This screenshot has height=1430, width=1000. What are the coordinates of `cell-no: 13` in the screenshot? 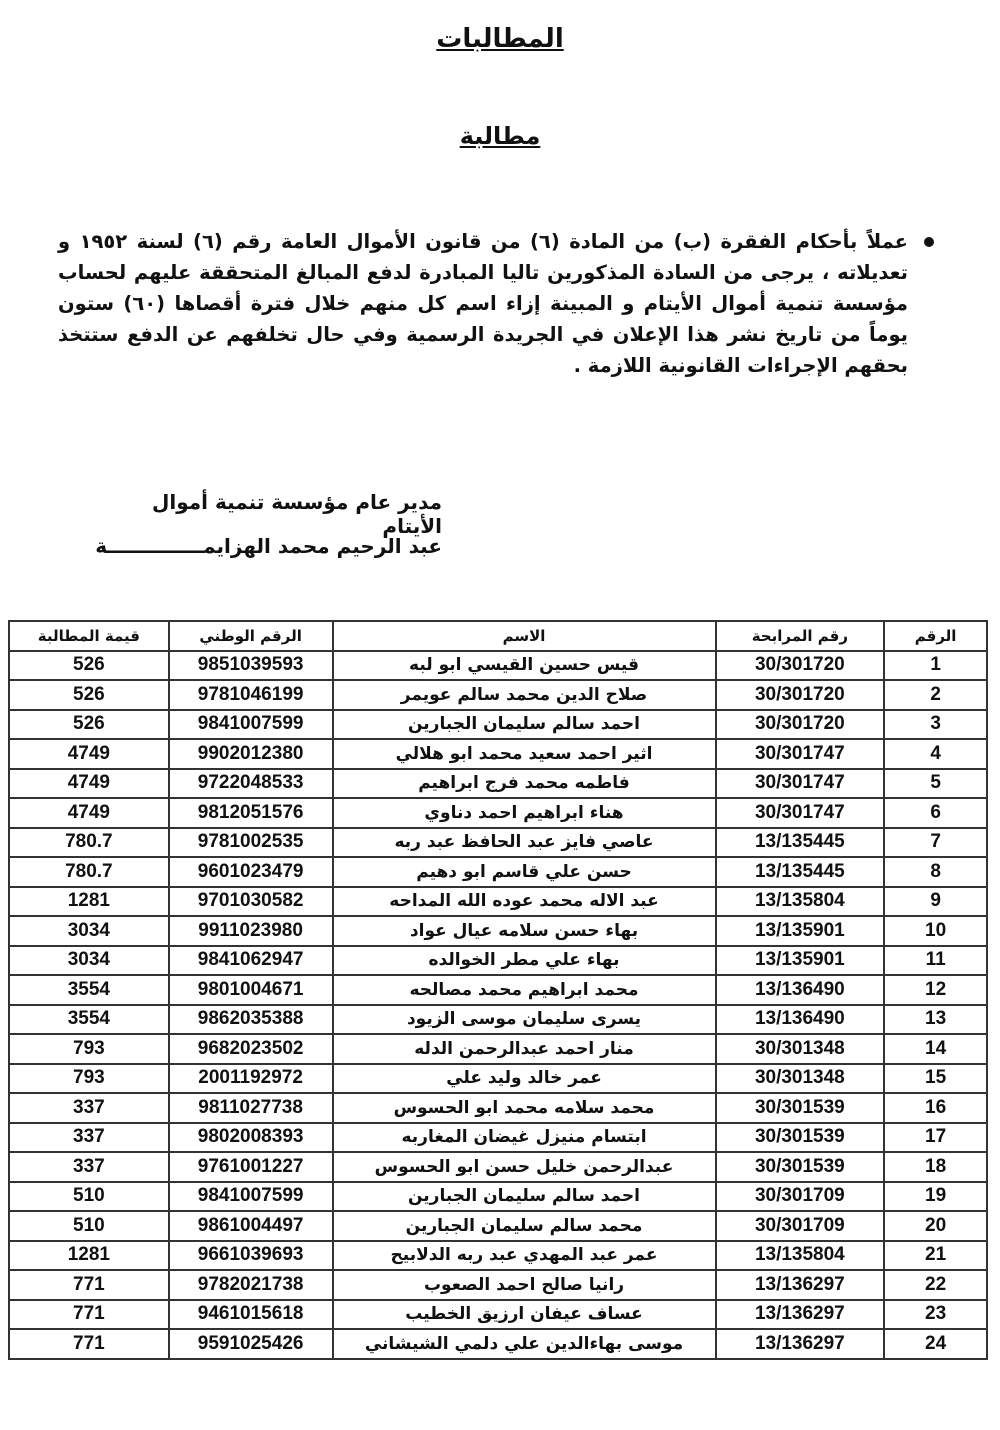 It's located at (935, 1019).